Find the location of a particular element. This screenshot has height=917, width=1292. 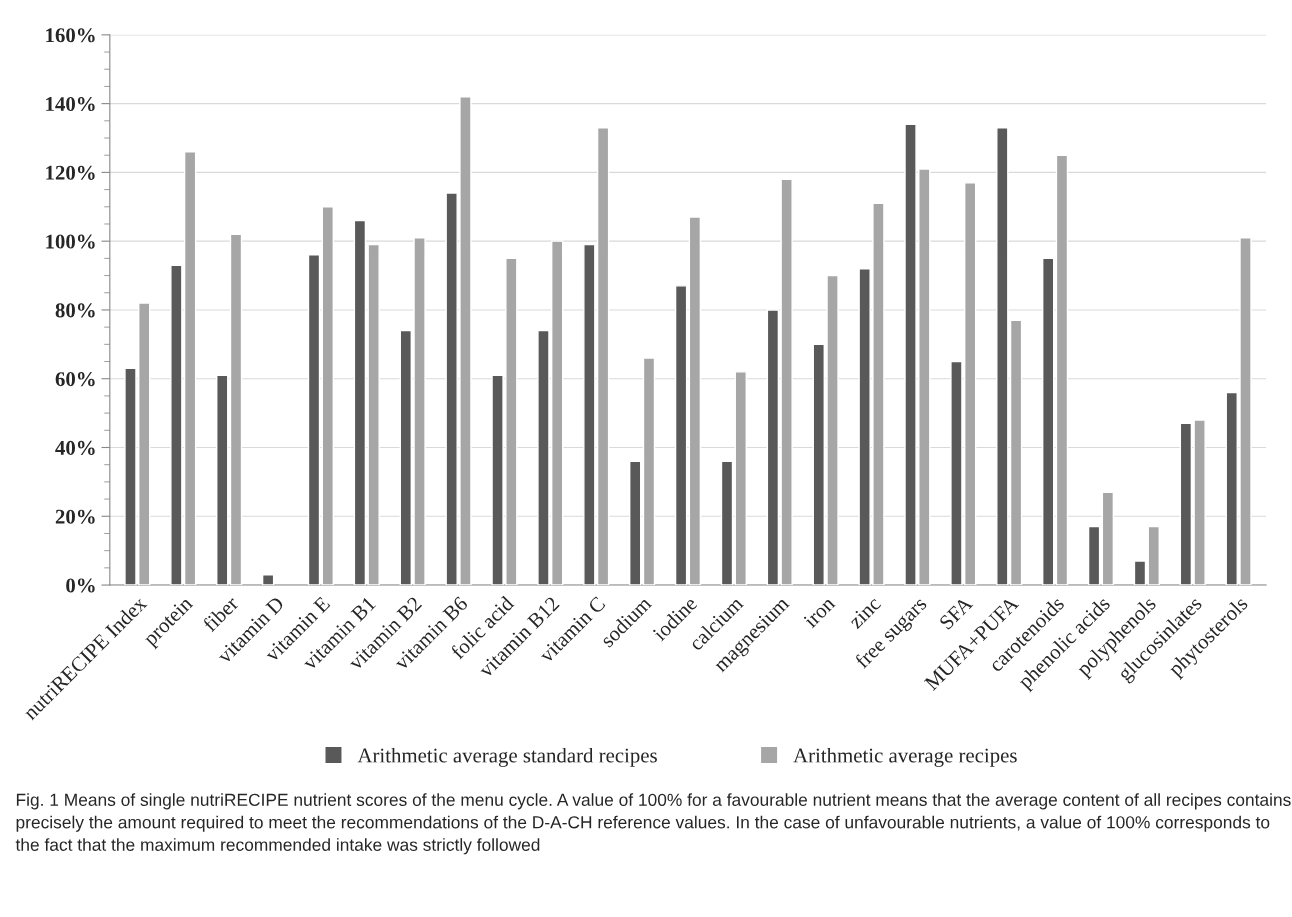

y-tick-label: 100% is located at coordinates (70, 241).